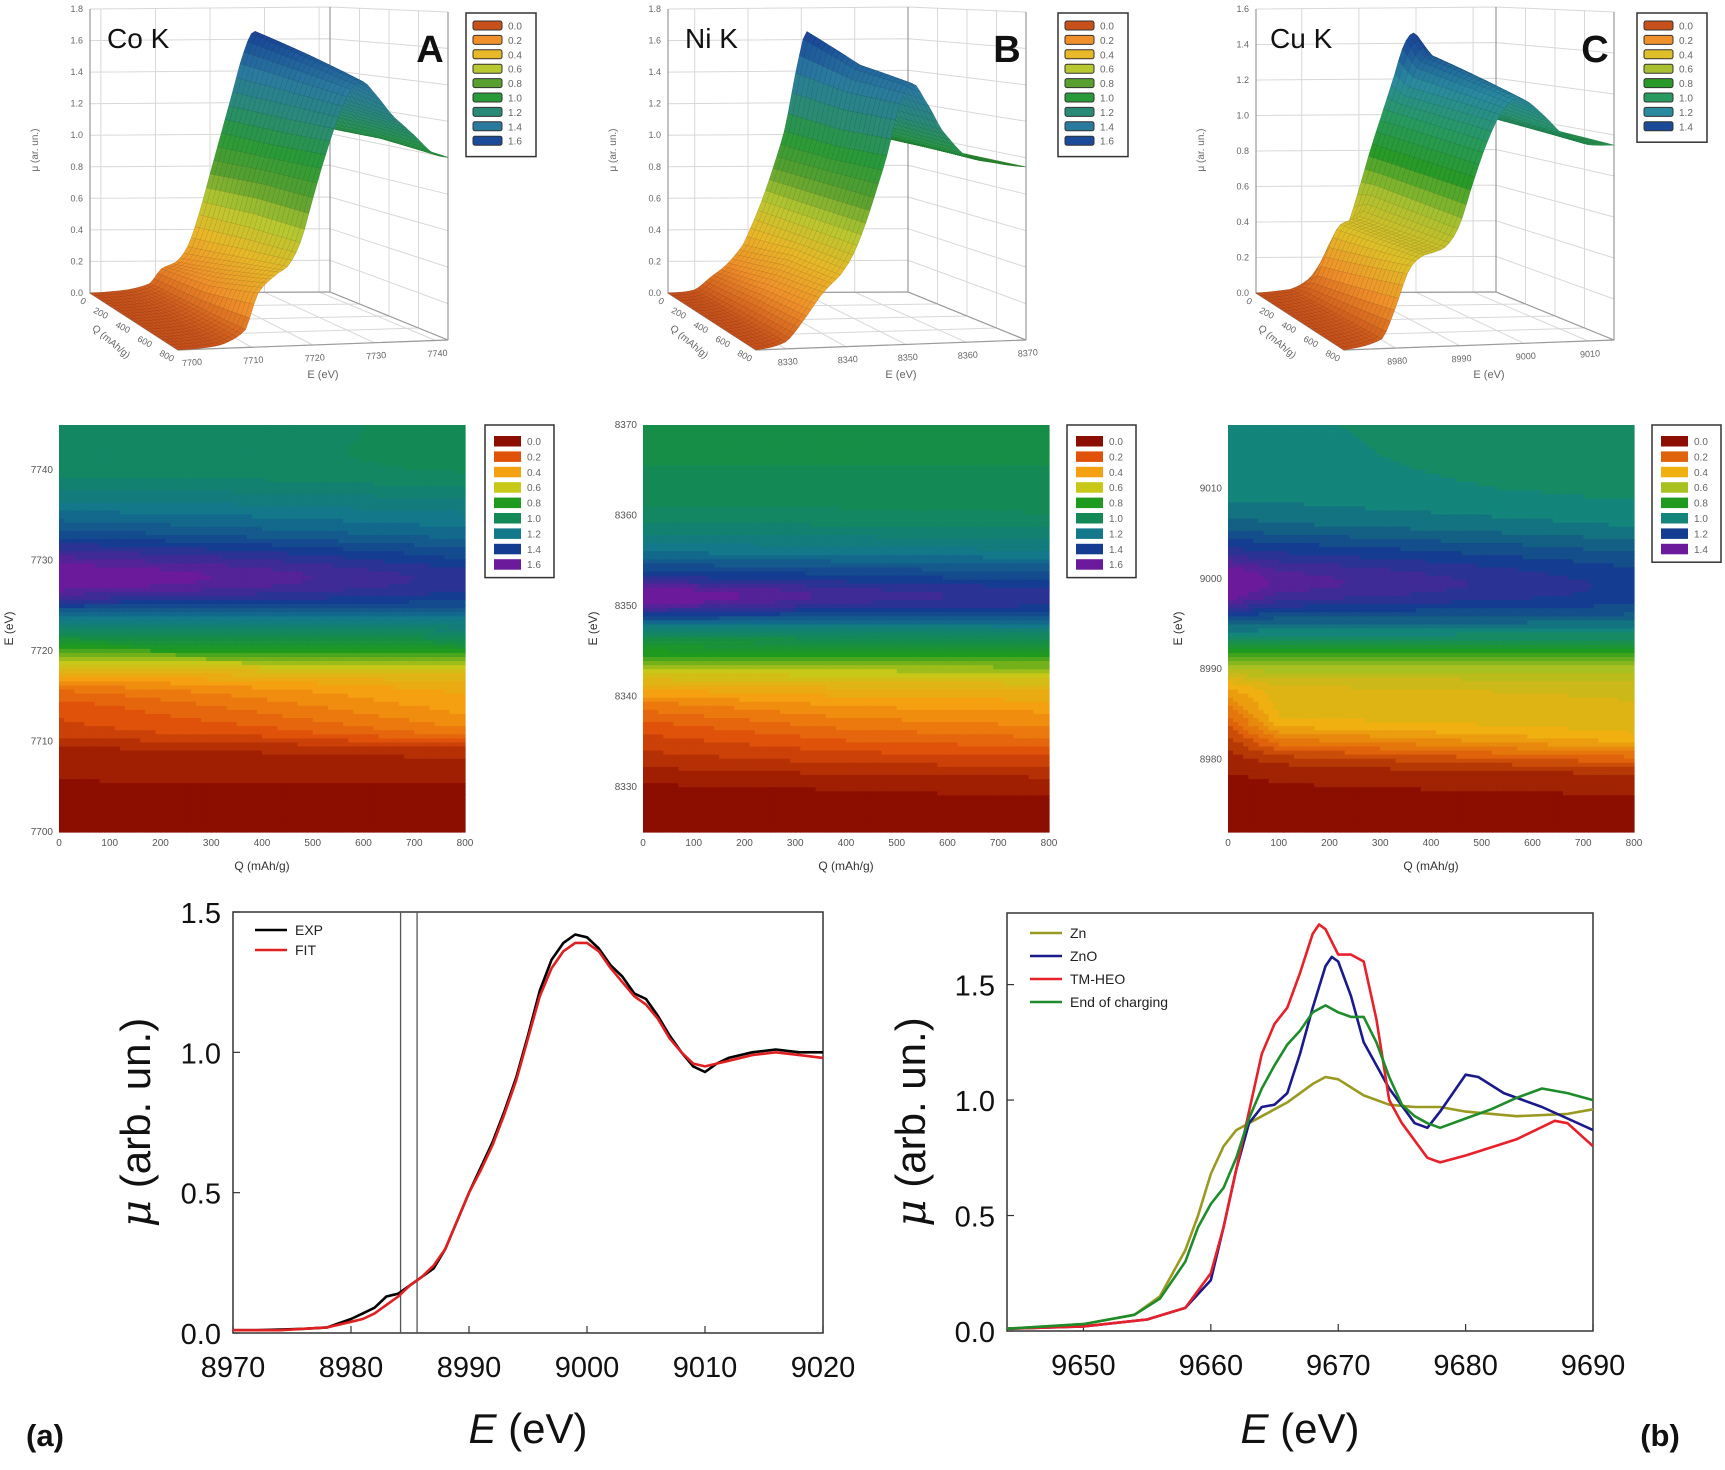 The height and width of the screenshot is (1470, 1725). Describe the element at coordinates (1686, 27) in the screenshot. I see `legend-label: 0.0` at that location.